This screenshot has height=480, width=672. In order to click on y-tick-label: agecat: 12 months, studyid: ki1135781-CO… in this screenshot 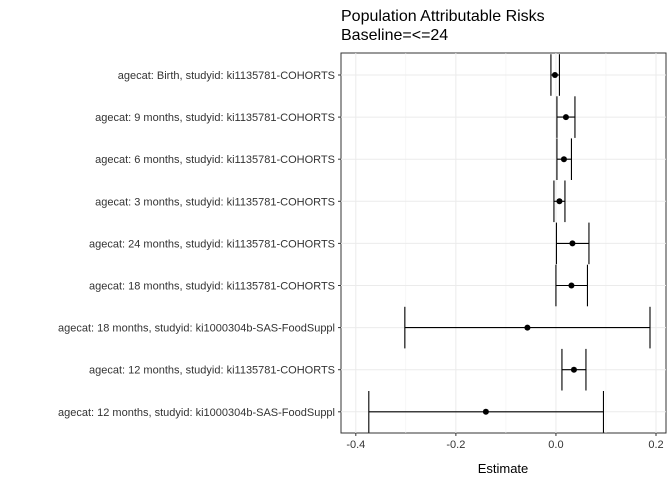, I will do `click(212, 371)`.